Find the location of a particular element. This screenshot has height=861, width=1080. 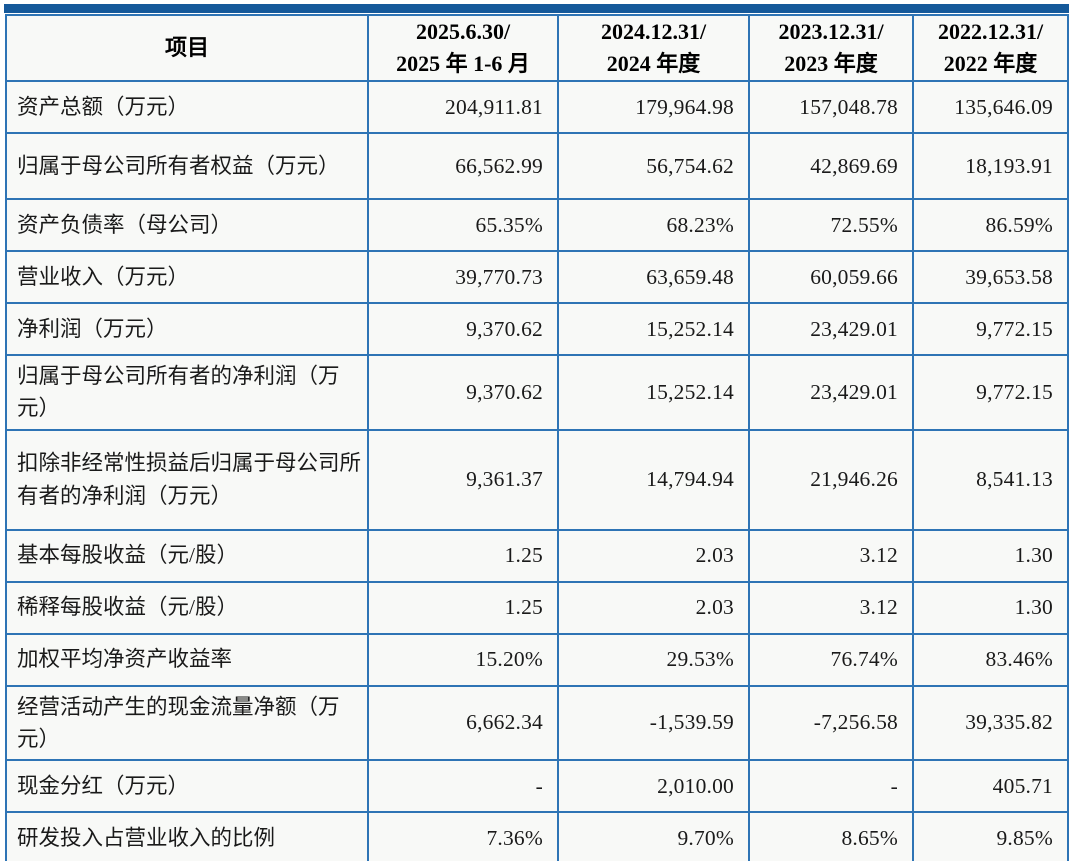

row-label: 资产总额（万元） is located at coordinates (187, 107).